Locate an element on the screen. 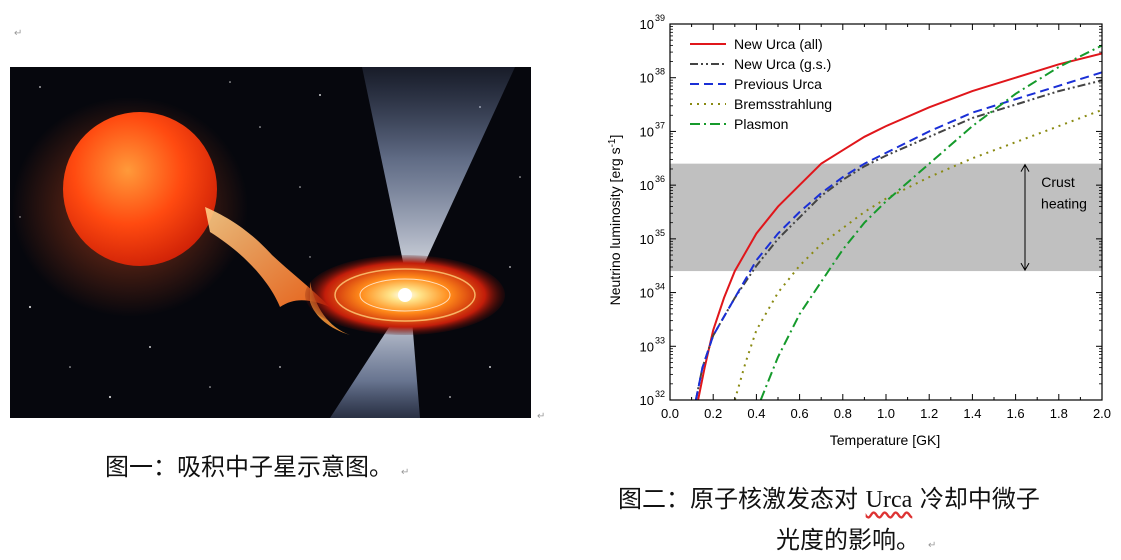 This screenshot has width=1121, height=560. urca-word: Urca is located at coordinates (889, 500).